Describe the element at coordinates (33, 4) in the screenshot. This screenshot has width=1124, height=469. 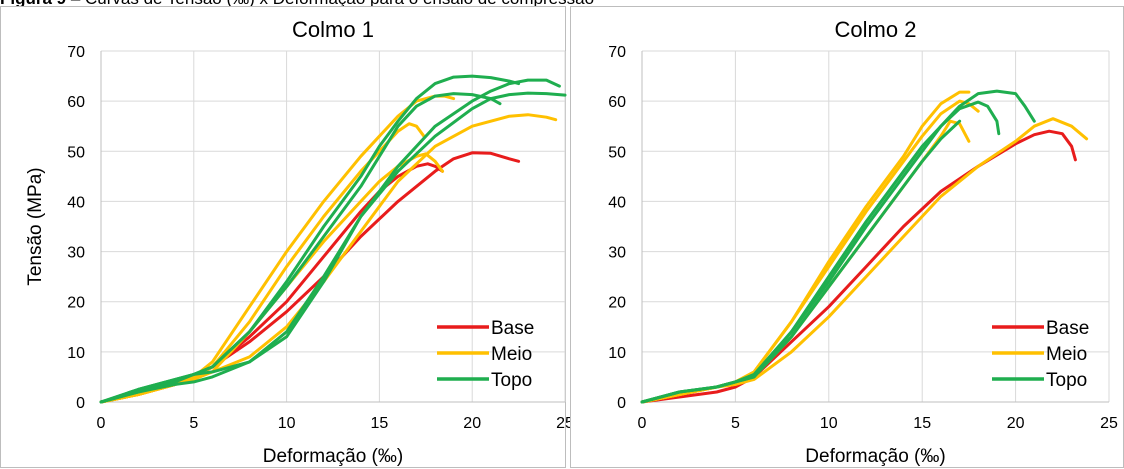
I see `figure-number: Figura 9` at that location.